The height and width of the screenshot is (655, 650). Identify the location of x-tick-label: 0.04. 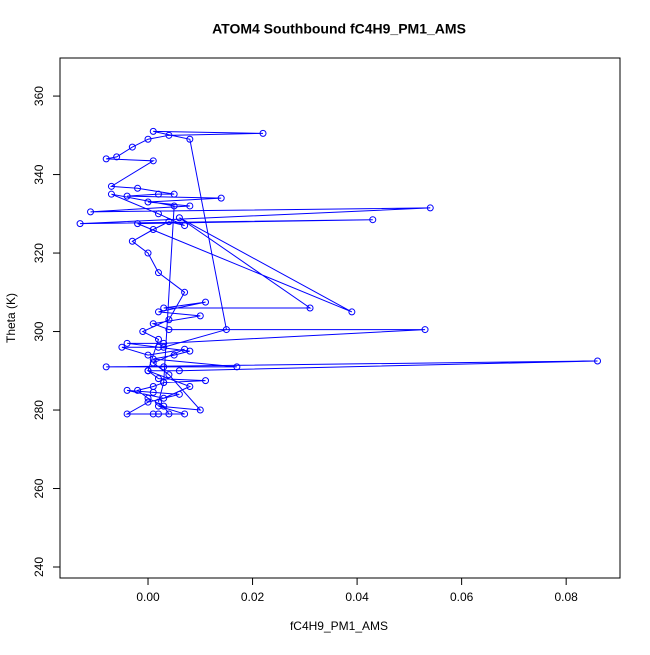
(357, 597).